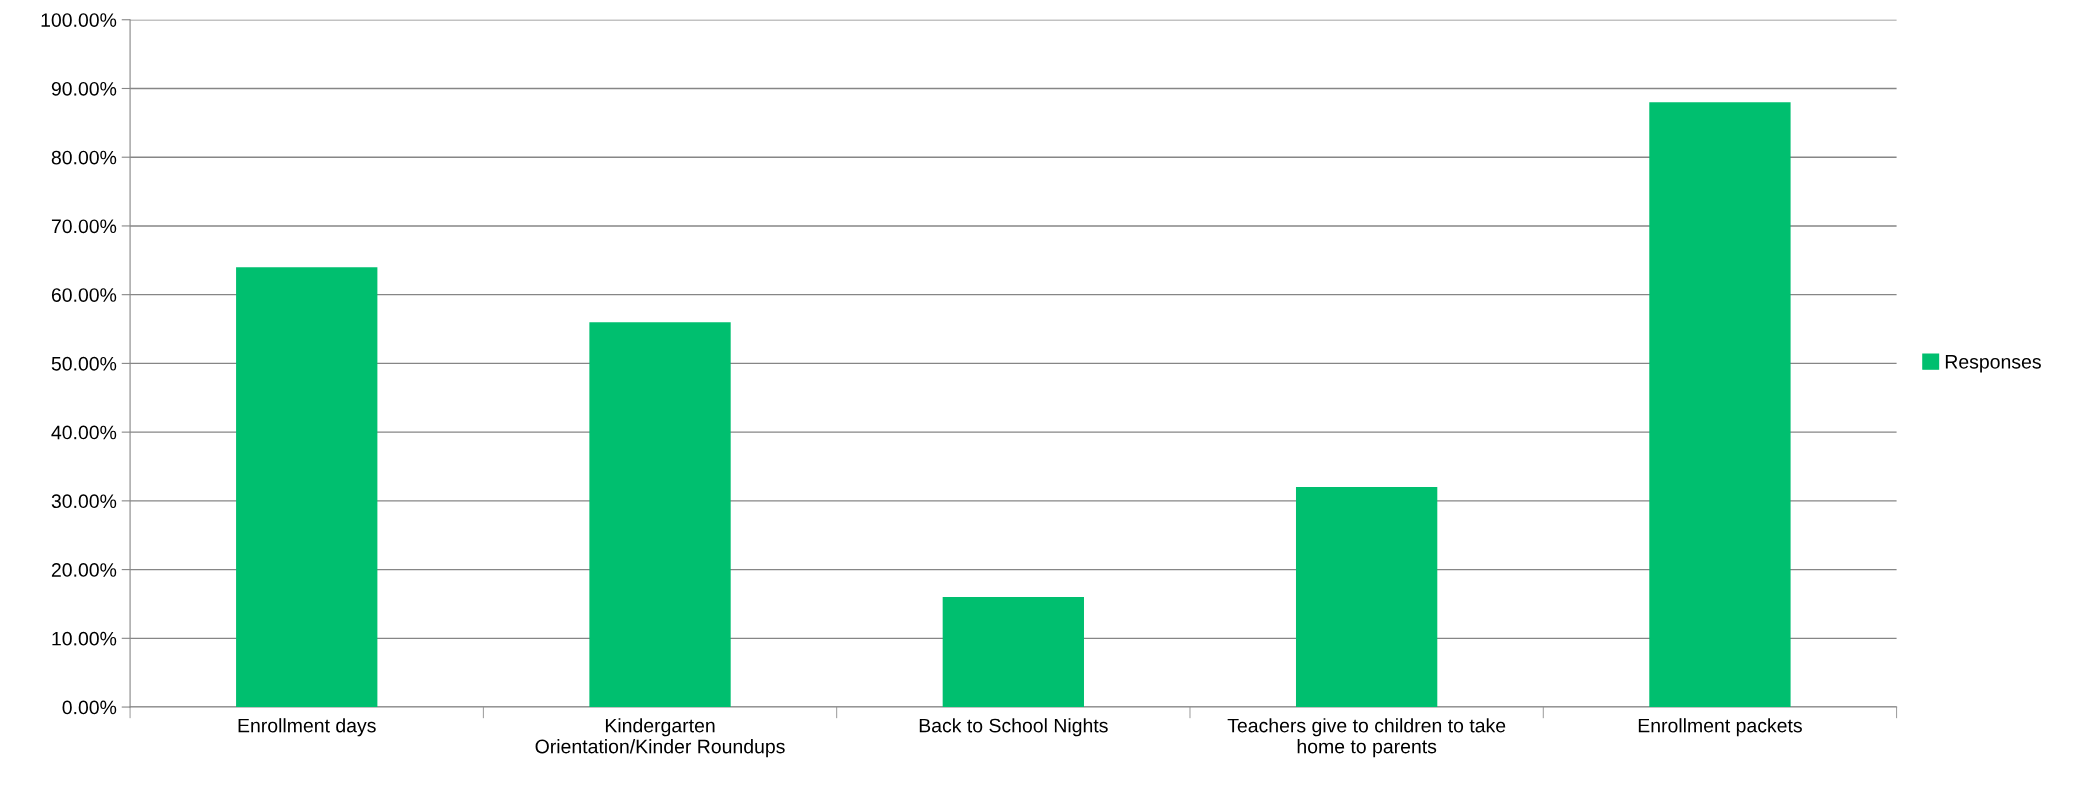 Image resolution: width=2098 pixels, height=790 pixels. I want to click on legend-label: Responses, so click(1993, 364).